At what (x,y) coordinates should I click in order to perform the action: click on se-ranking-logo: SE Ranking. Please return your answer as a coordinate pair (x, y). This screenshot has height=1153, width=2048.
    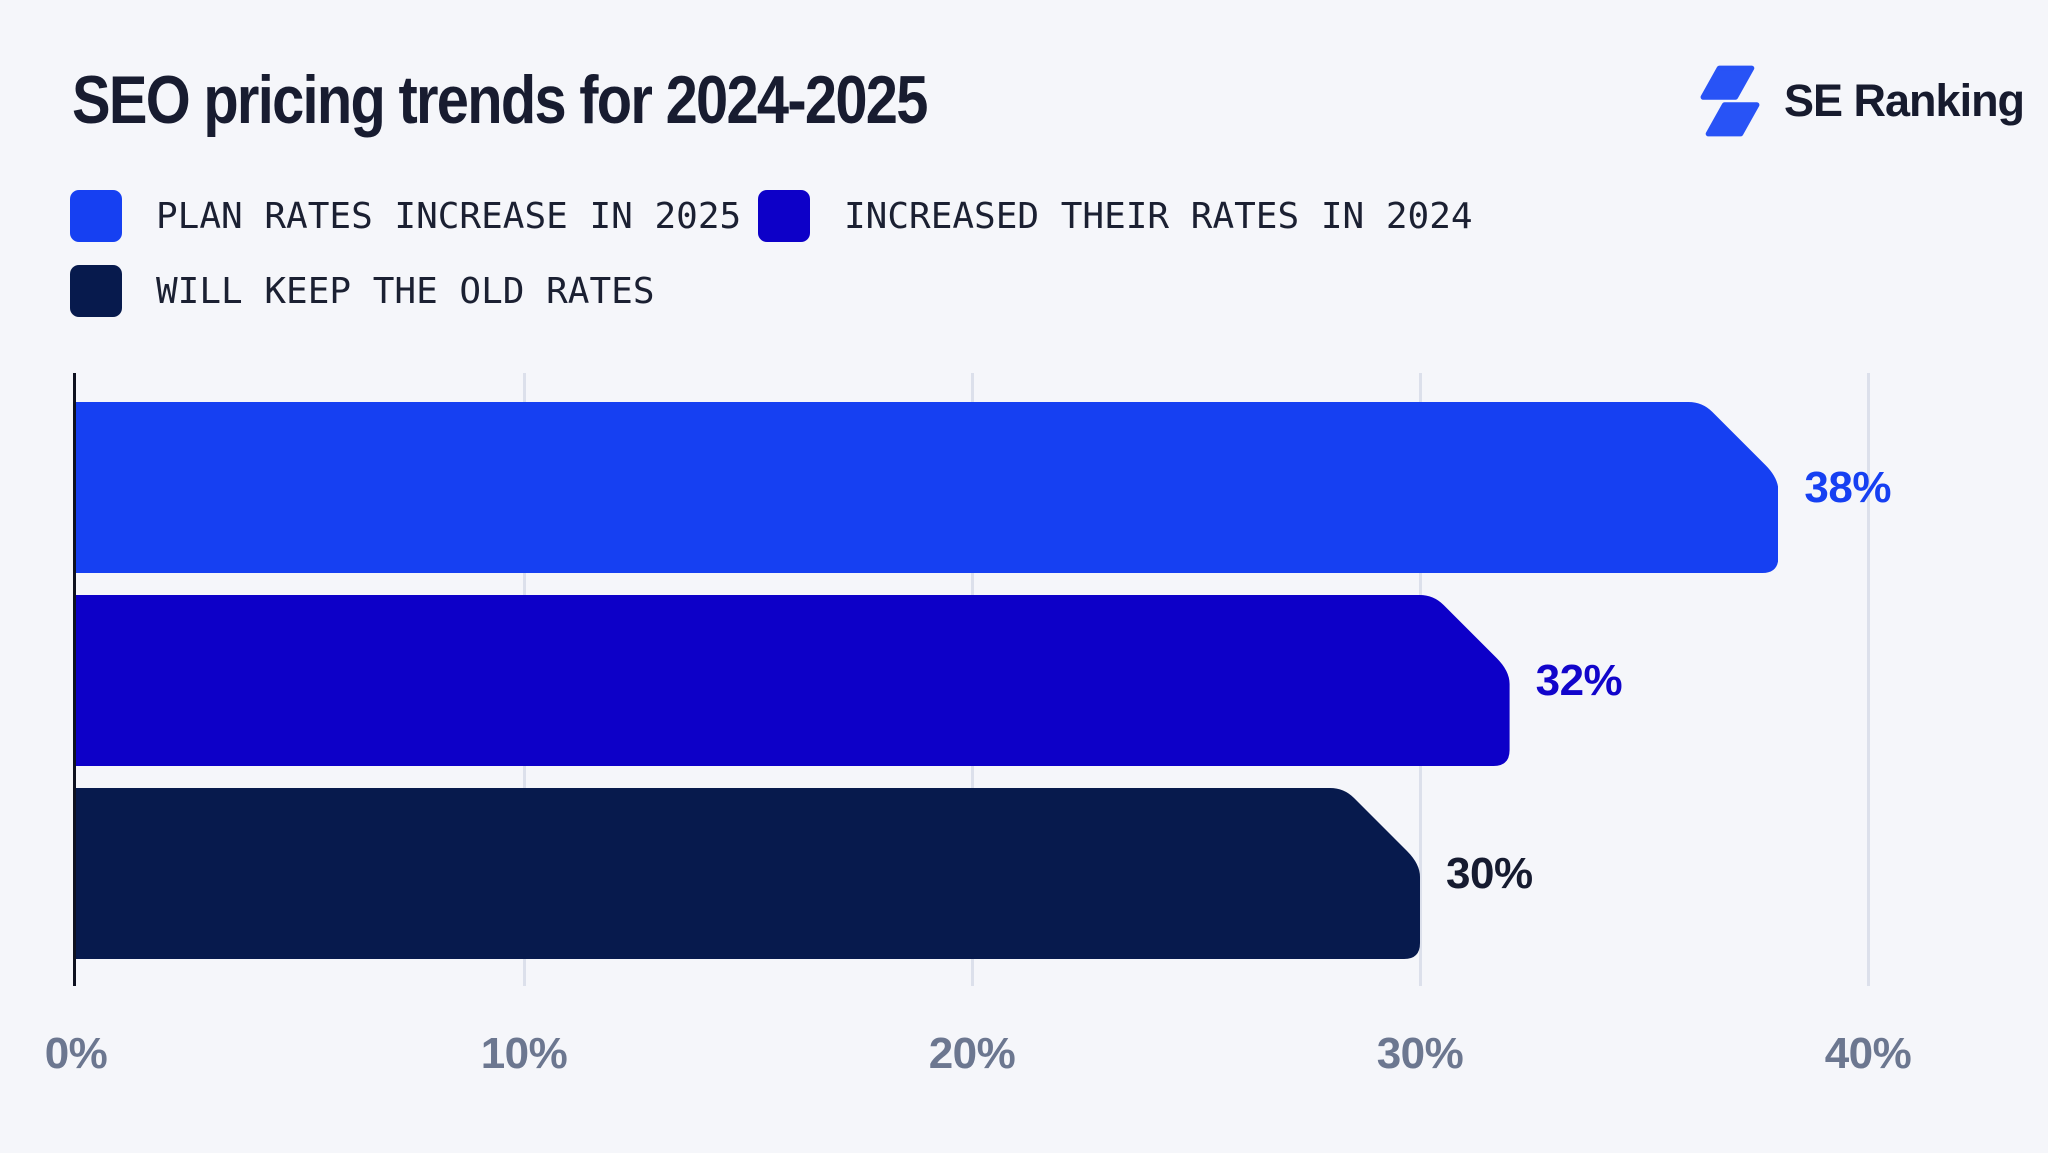
    Looking at the image, I should click on (1861, 101).